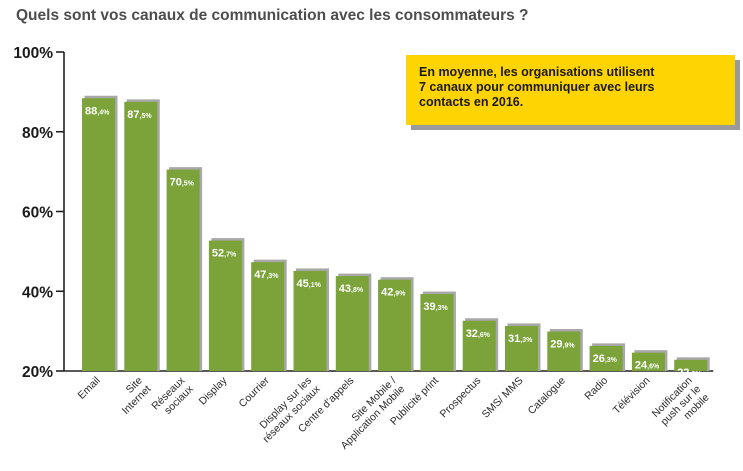 The height and width of the screenshot is (471, 743). I want to click on bar-value-label: 70,5%, so click(182, 183).